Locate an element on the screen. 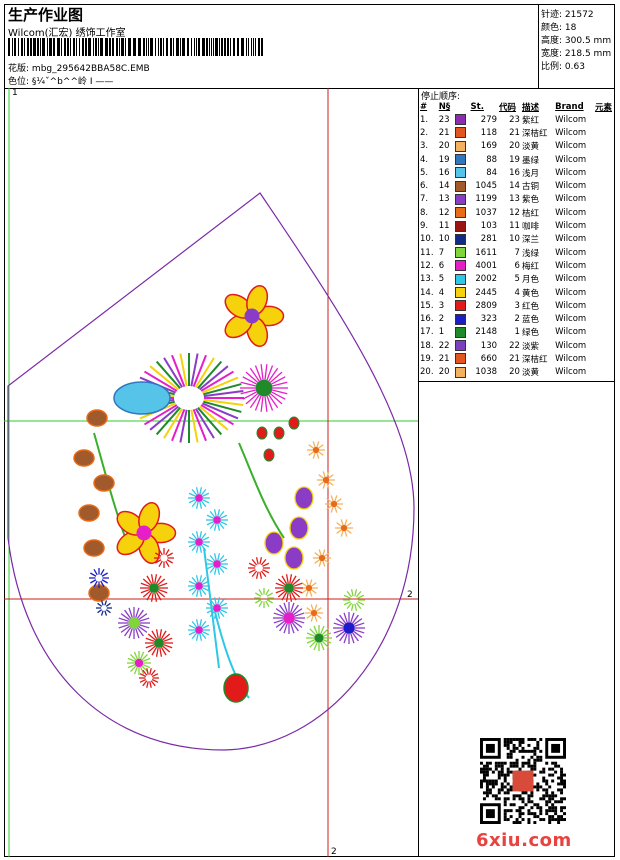  thread-no: 23 is located at coordinates (444, 119).